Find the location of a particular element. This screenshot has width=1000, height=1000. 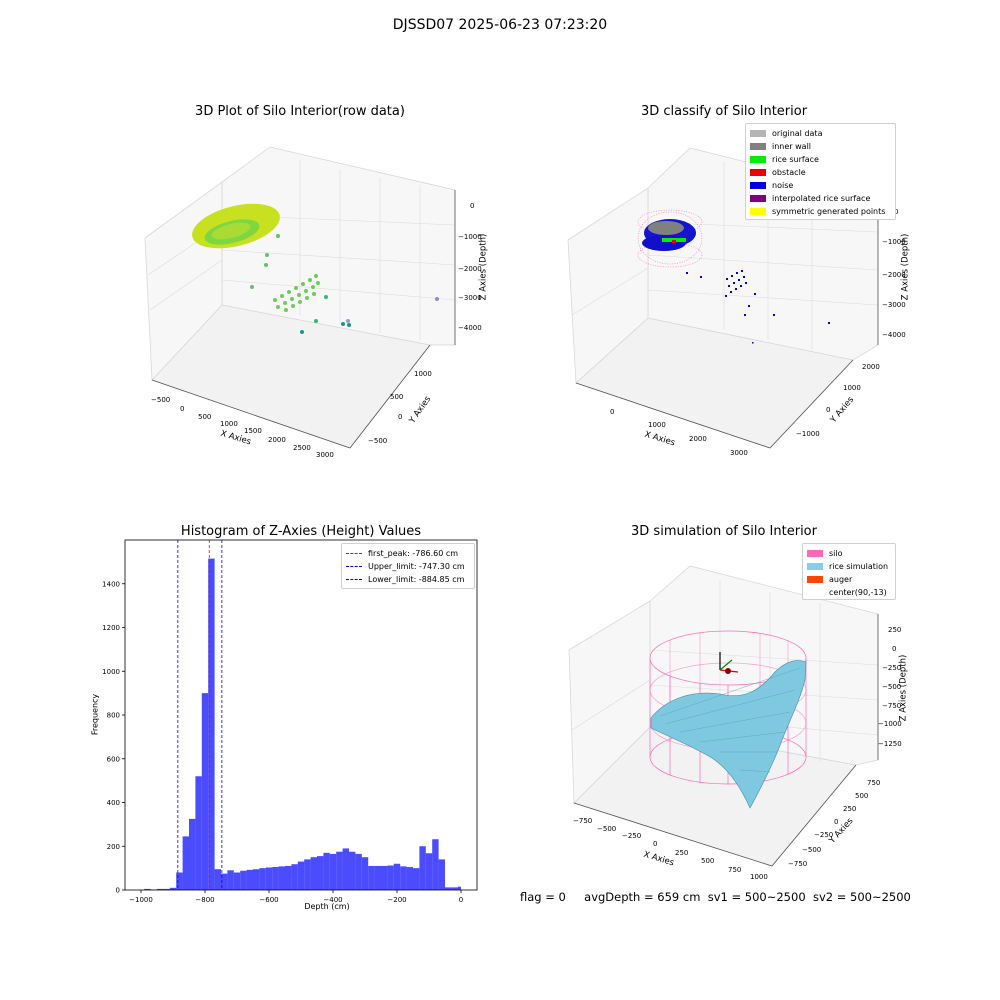

legend-entry: inner wall is located at coordinates (780, 146).